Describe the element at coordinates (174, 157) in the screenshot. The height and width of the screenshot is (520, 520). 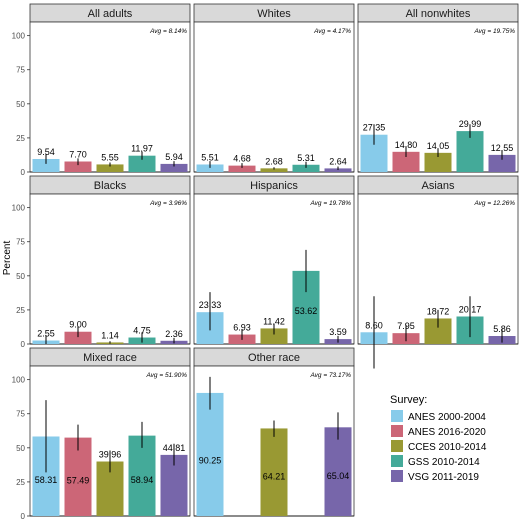
I see `bar-value-label: 5.94` at that location.